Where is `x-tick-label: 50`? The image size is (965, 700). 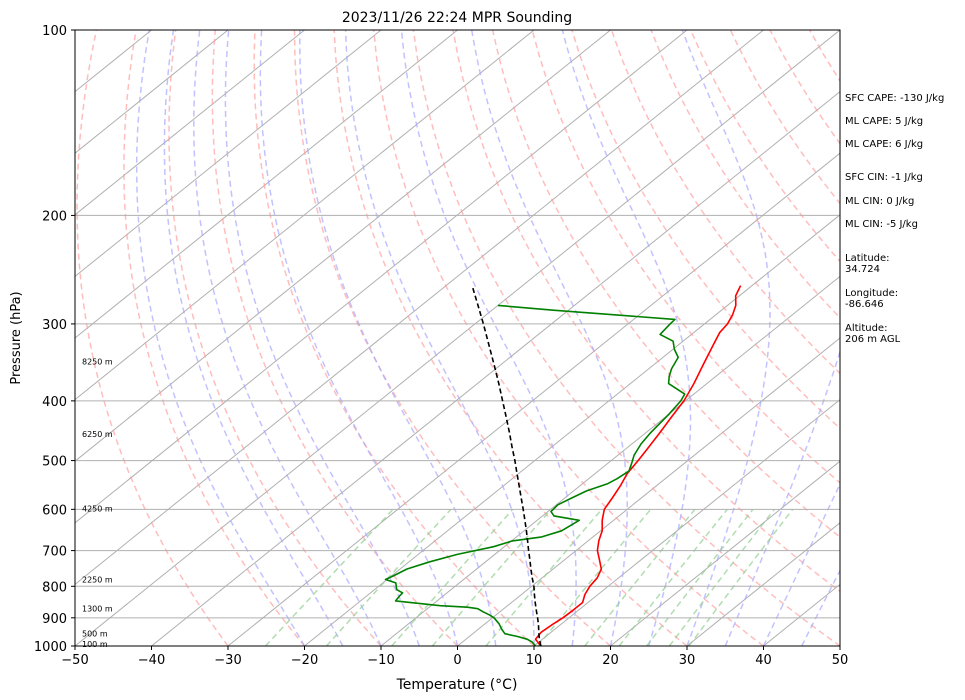
x-tick-label: 50 is located at coordinates (840, 660).